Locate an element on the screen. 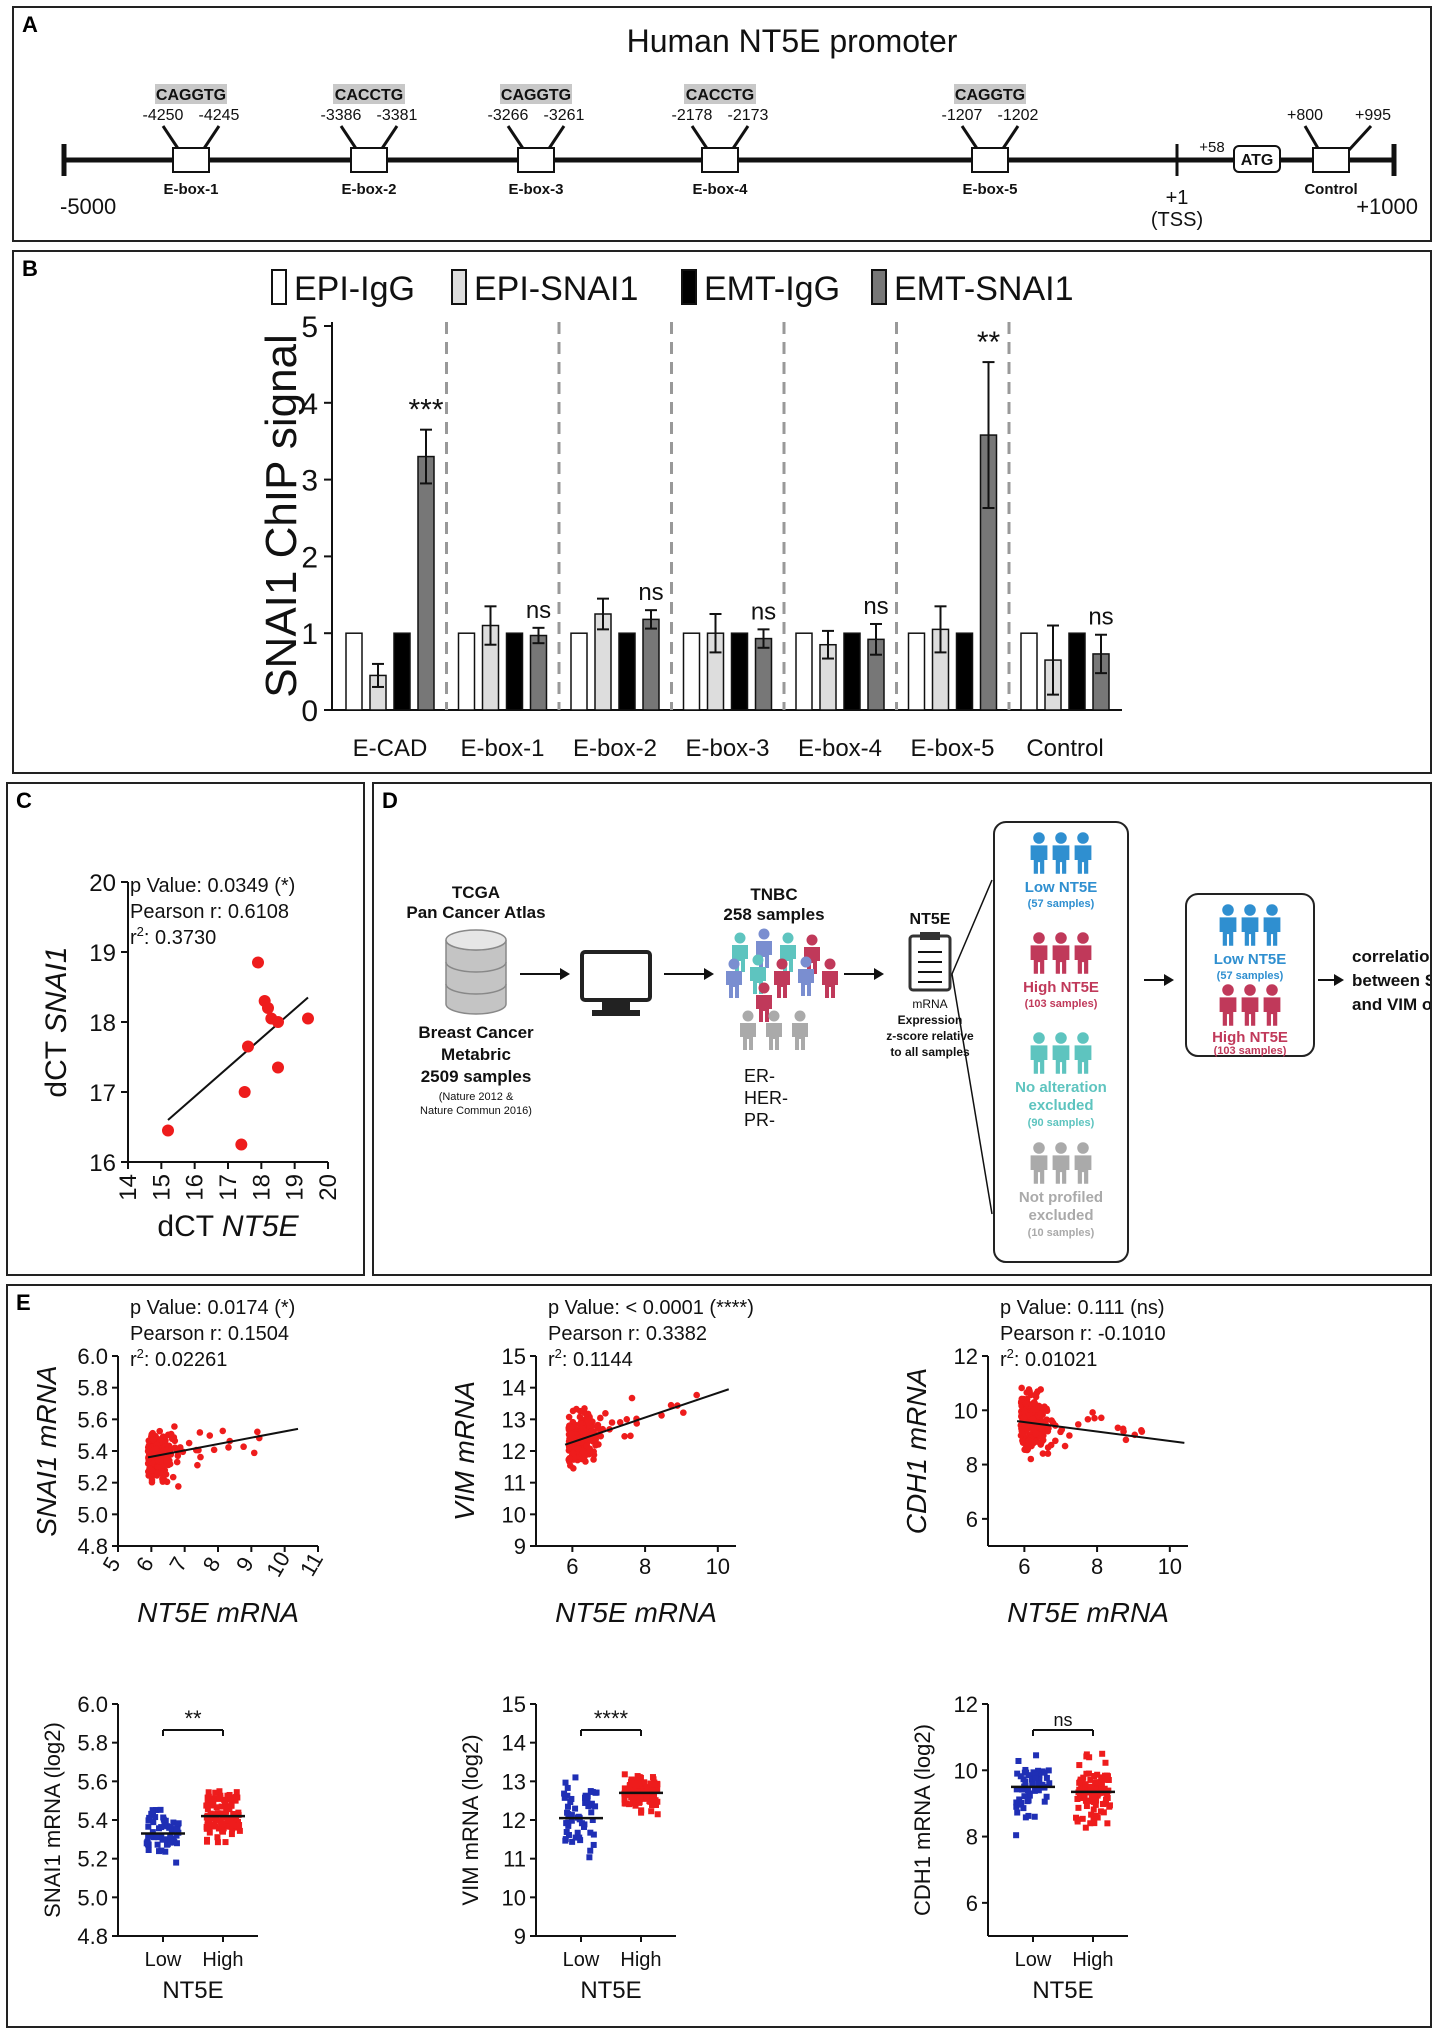 The width and height of the screenshot is (1443, 2034). group-count: (90 samples) is located at coordinates (1061, 1123).